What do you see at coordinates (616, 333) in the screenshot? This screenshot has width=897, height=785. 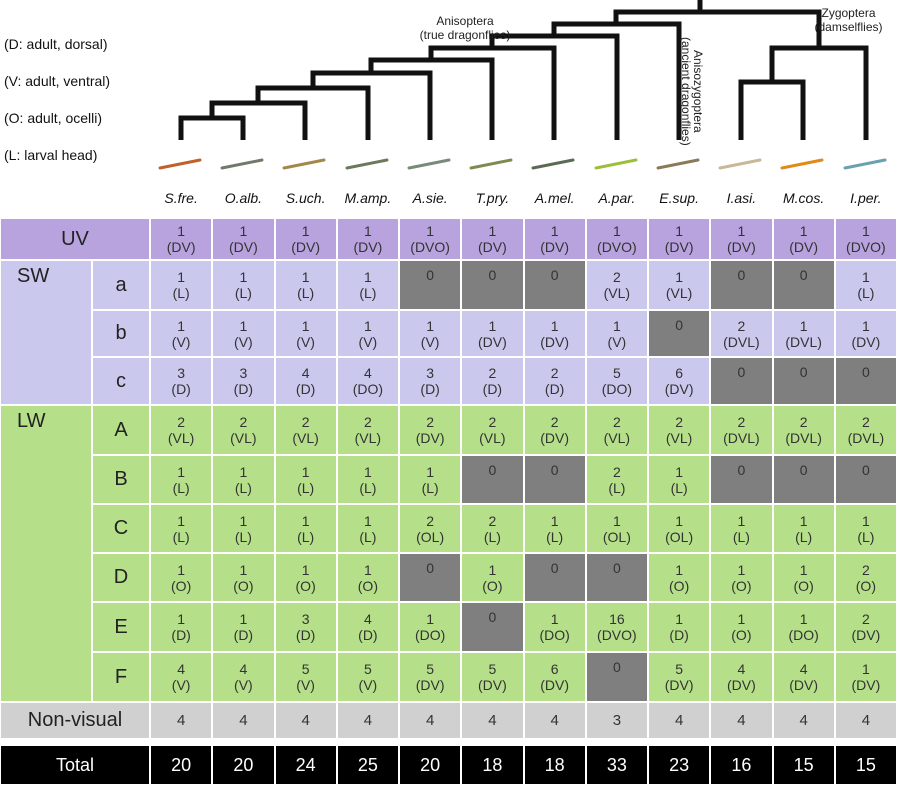 I see `table-cell: 1 (V)` at bounding box center [616, 333].